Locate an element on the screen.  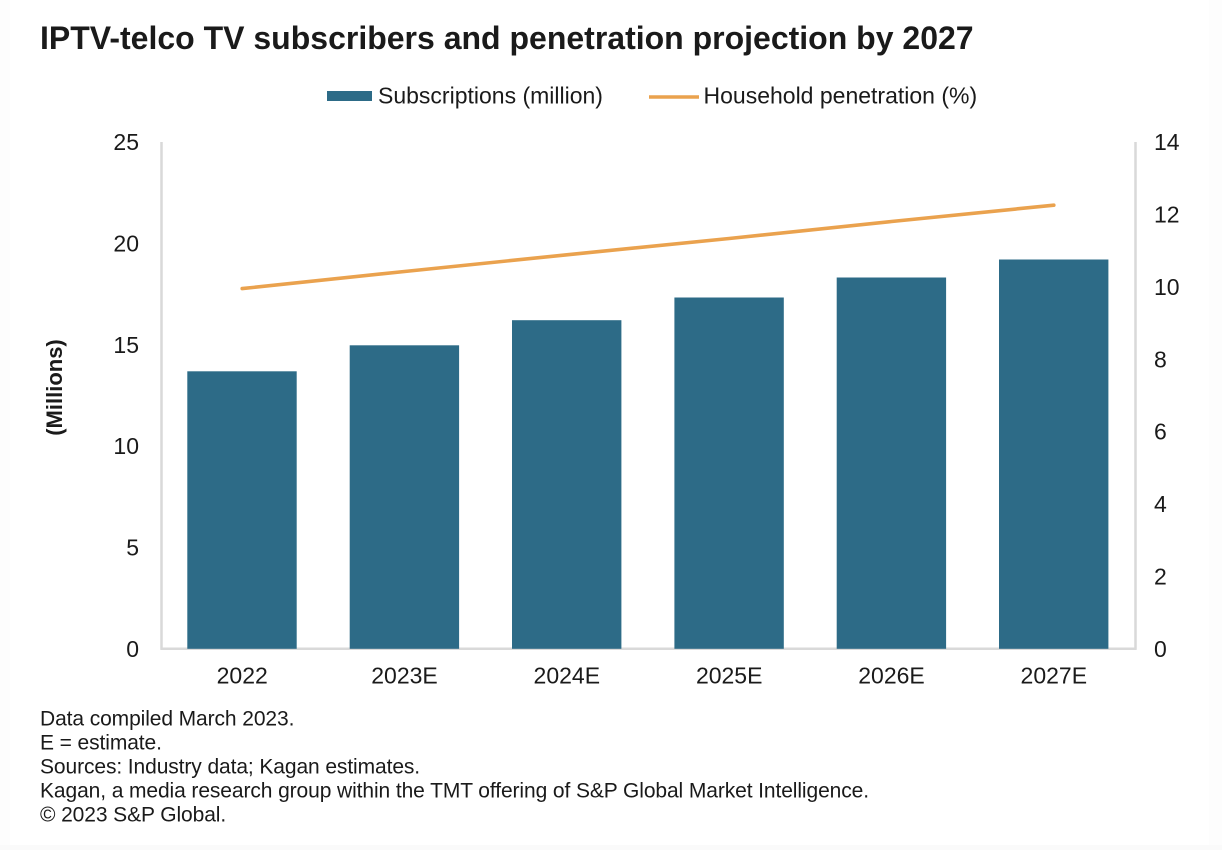
svg-text: 25 is located at coordinates (126, 142).